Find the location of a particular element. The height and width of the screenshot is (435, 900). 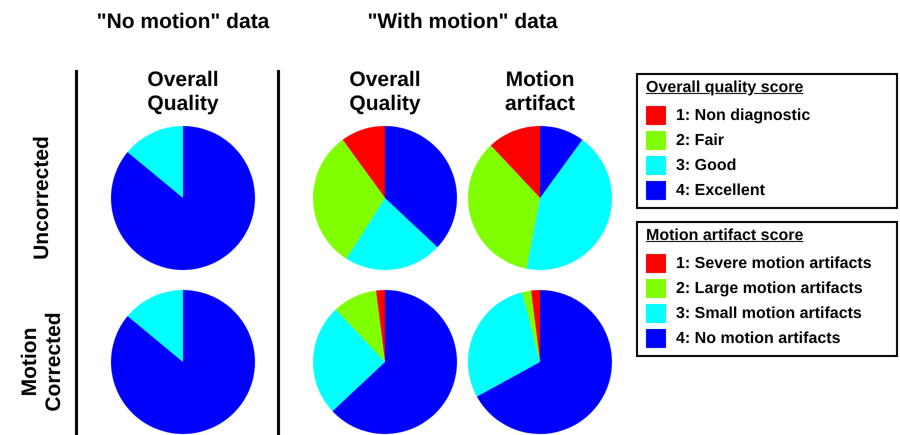

legend-title: Motion artifact score is located at coordinates (725, 236).